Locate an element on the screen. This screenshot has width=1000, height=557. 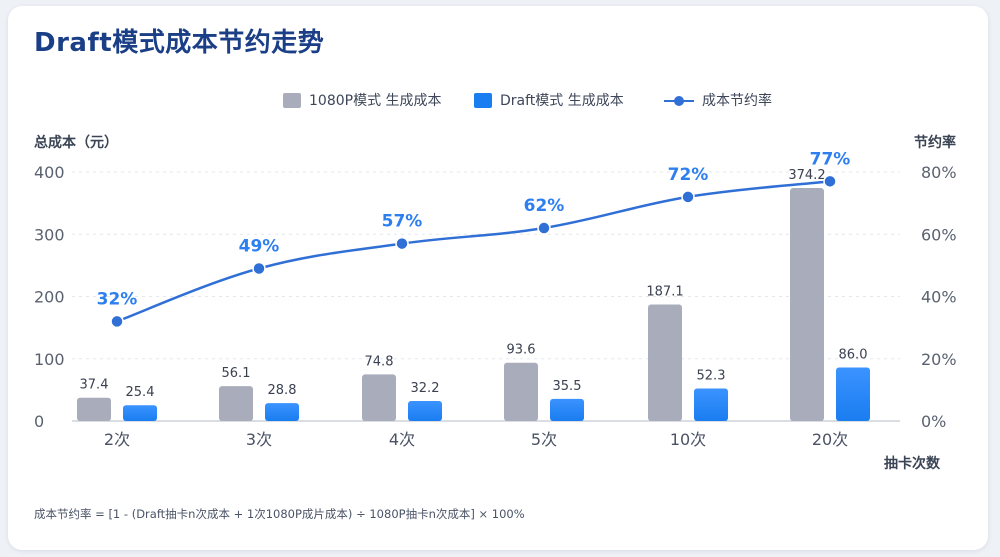
x-tick-label: 4次 is located at coordinates (402, 439).